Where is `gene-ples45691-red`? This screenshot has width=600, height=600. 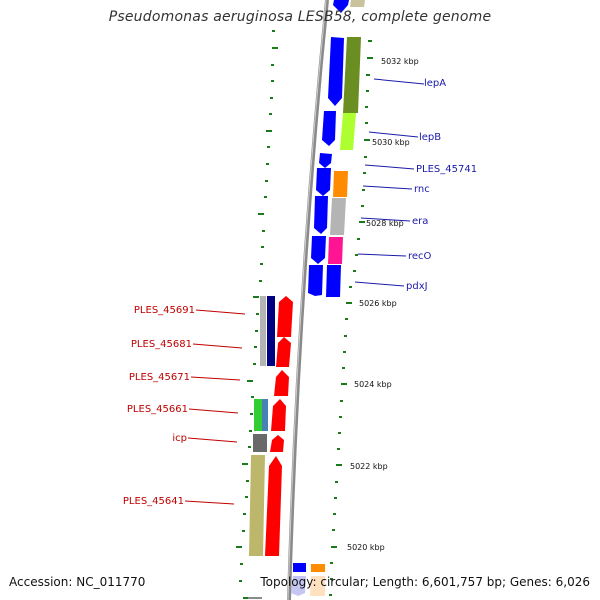 gene-ples45691-red is located at coordinates (285, 316).